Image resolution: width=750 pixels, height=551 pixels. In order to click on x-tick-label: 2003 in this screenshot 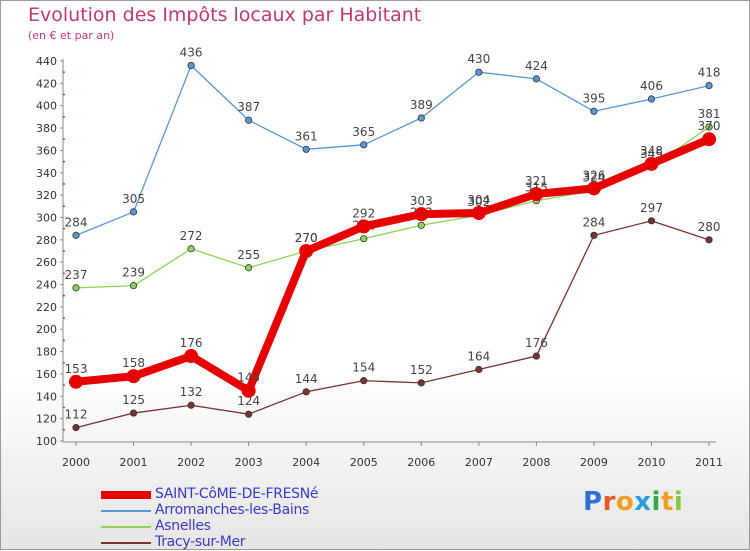, I will do `click(249, 462)`.